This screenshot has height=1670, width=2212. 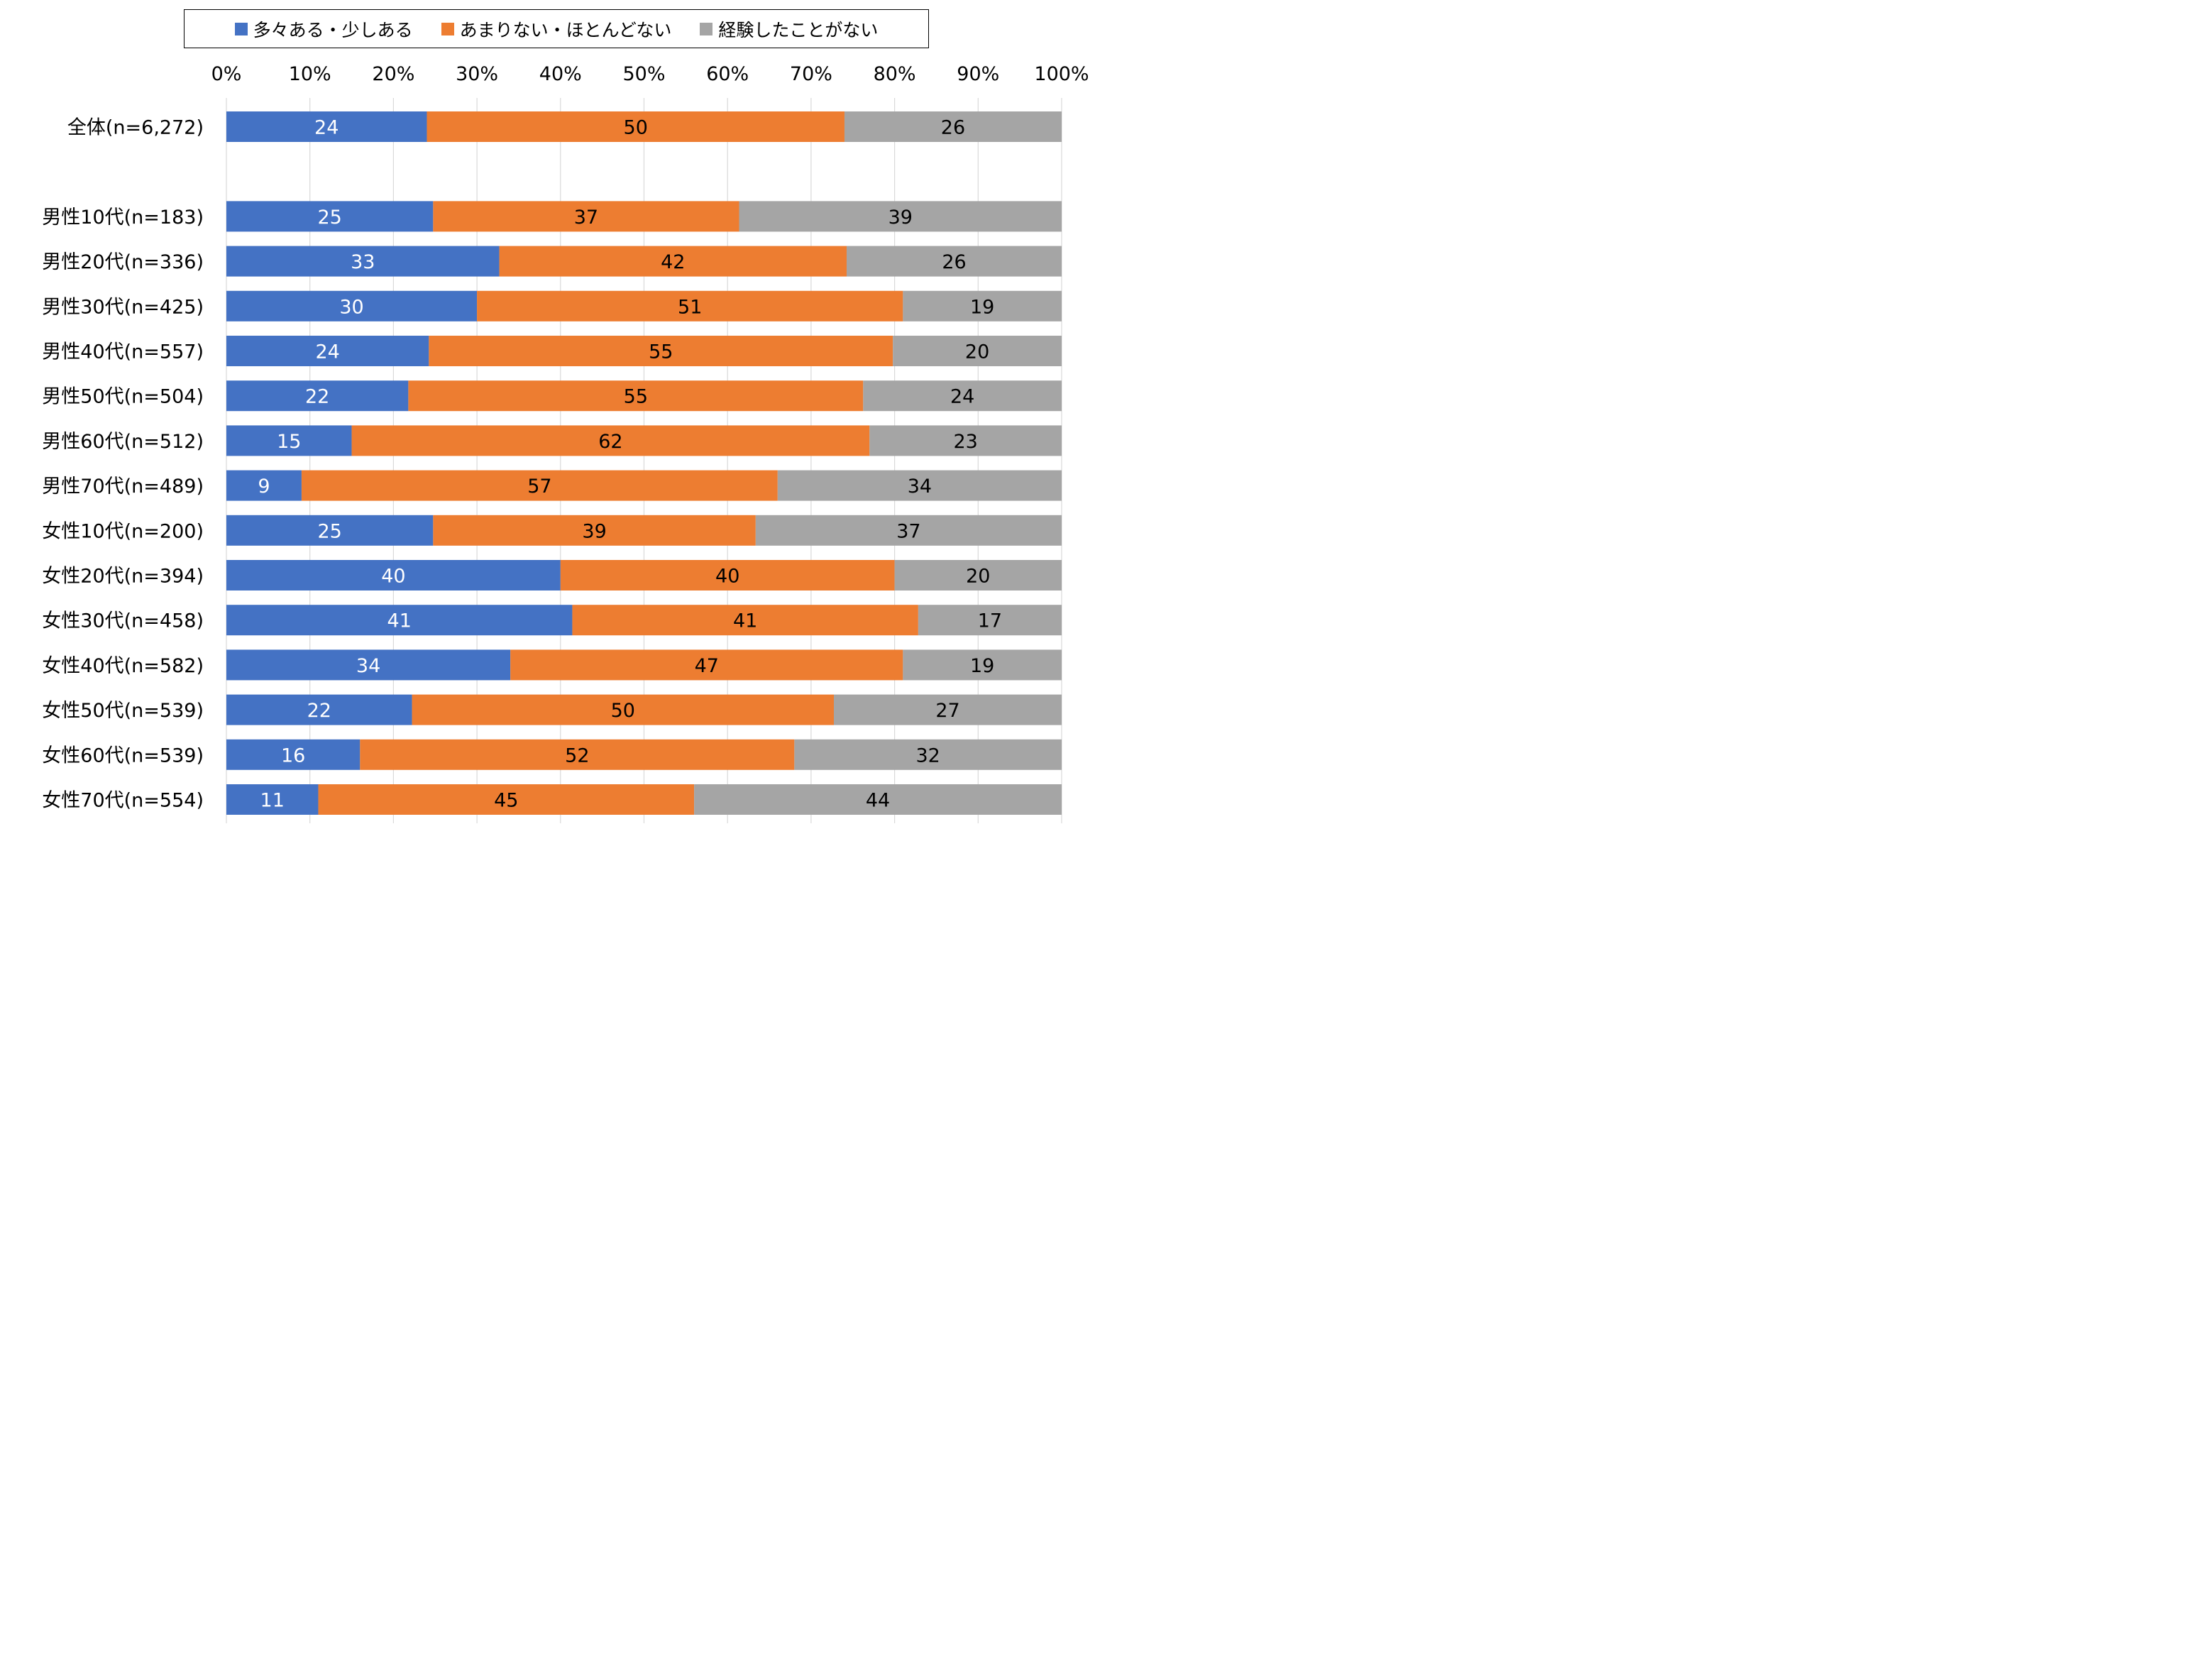 I want to click on bar-segment-r12-s1, so click(x=706, y=665).